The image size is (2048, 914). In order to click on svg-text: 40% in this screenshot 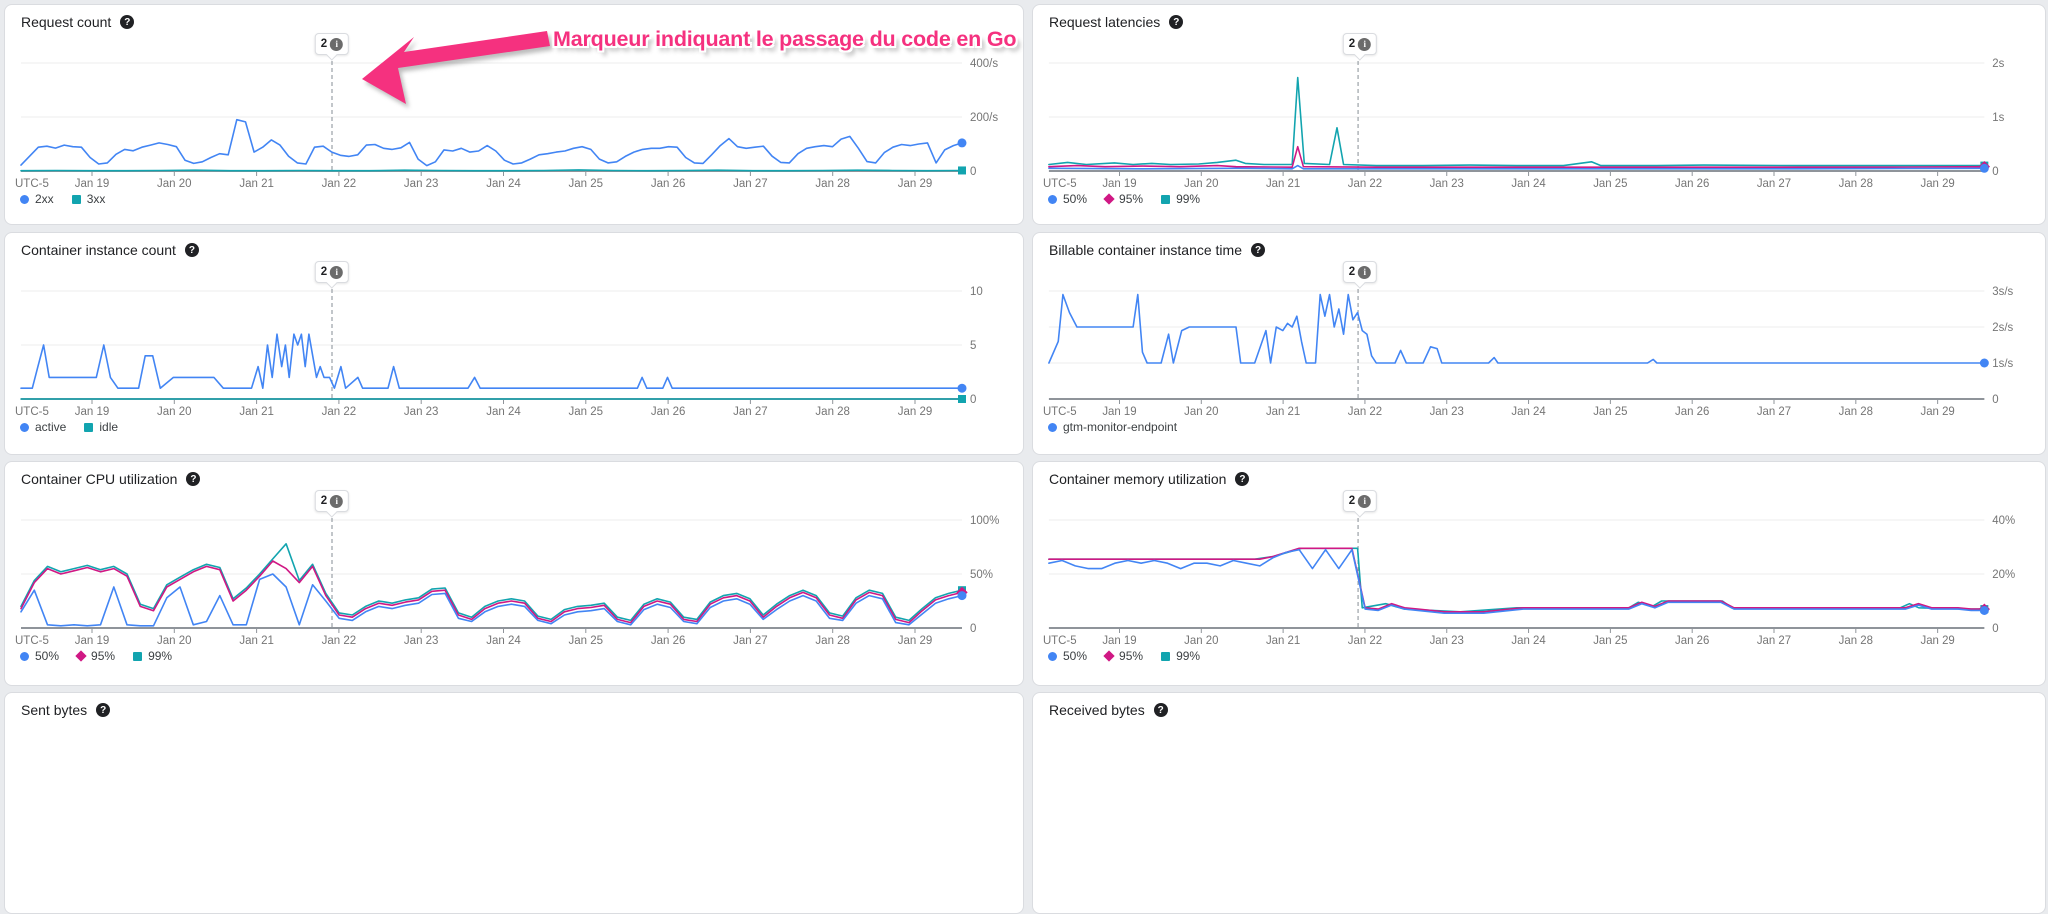, I will do `click(2003, 521)`.